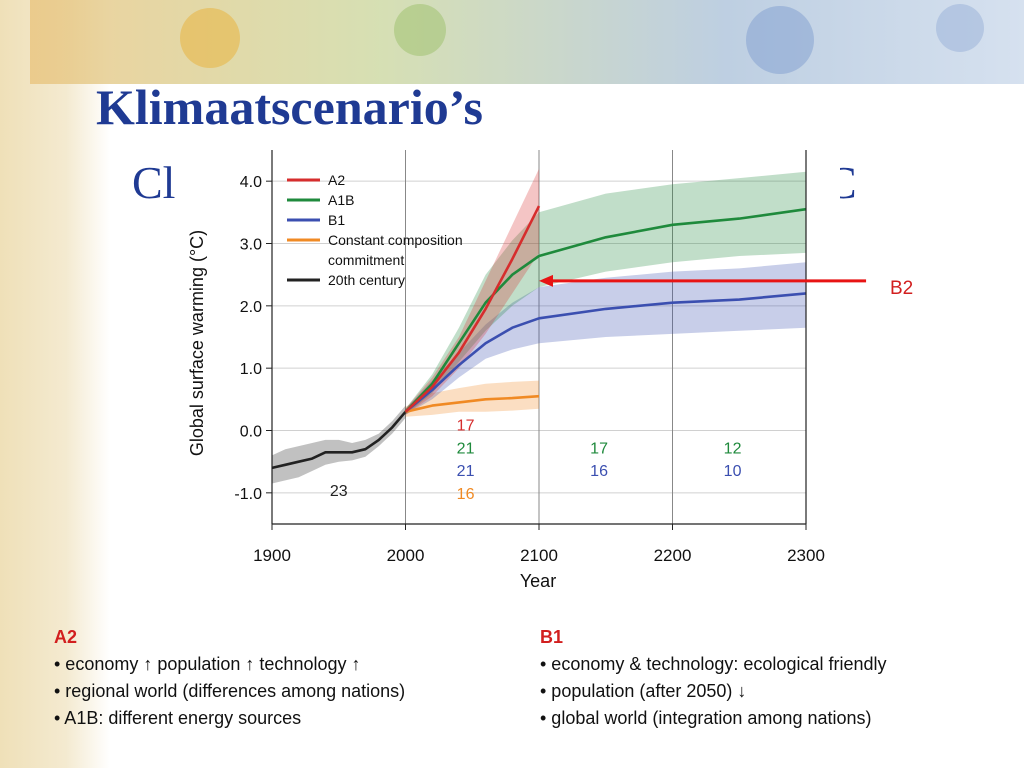 The height and width of the screenshot is (768, 1024). I want to click on slide-title: Klimaatscenario’s, so click(289, 107).